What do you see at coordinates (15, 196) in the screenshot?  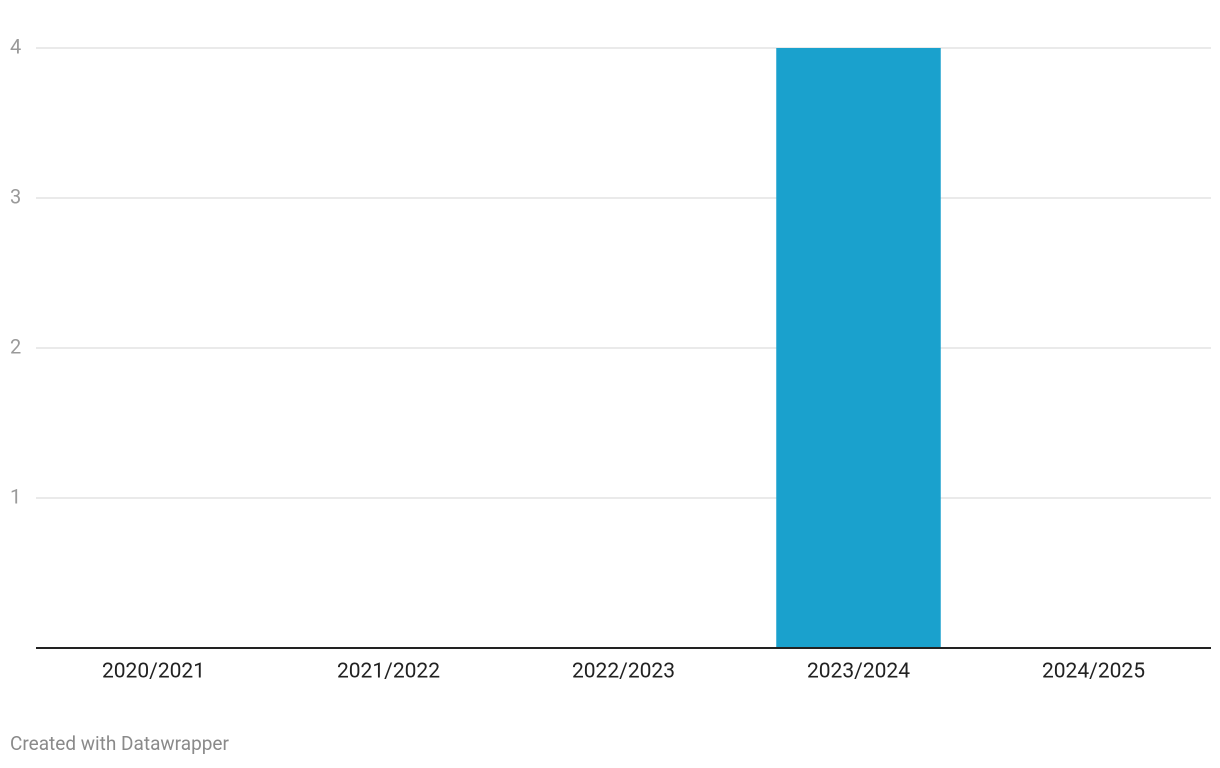 I see `y-tick-label: 3` at bounding box center [15, 196].